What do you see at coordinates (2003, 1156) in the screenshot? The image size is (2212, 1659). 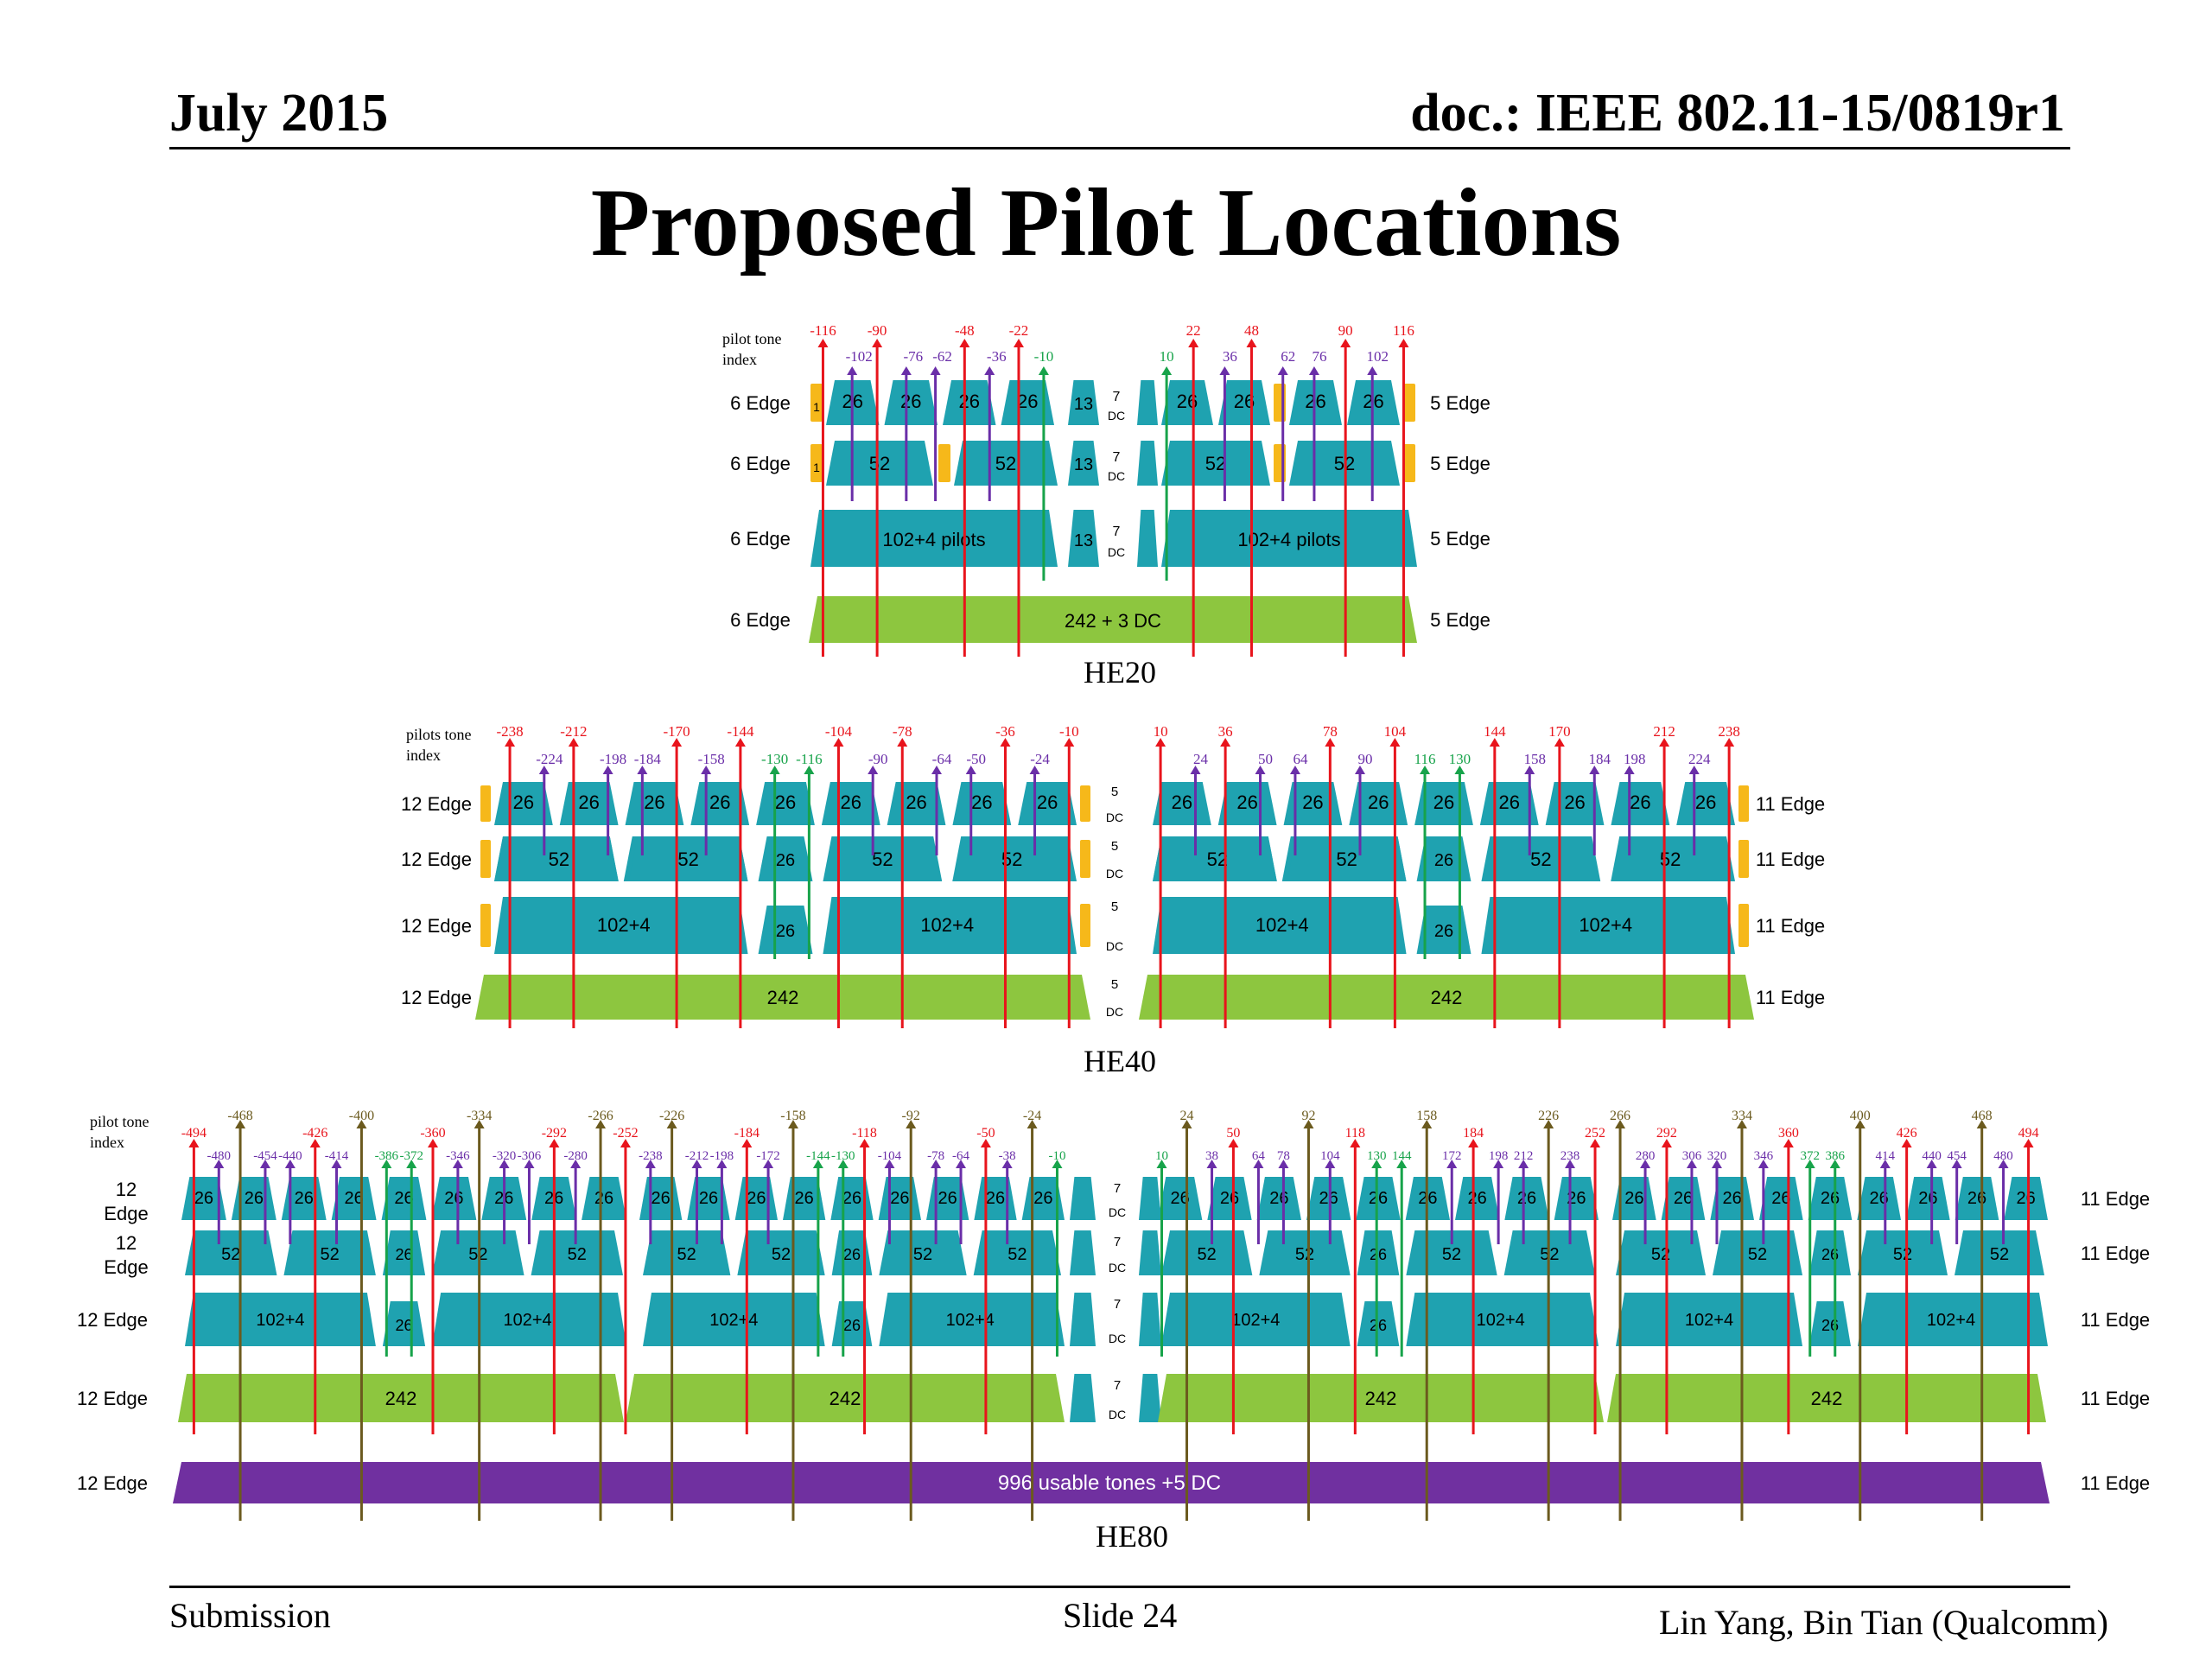 I see `he80-pilot-purple-label: 480` at bounding box center [2003, 1156].